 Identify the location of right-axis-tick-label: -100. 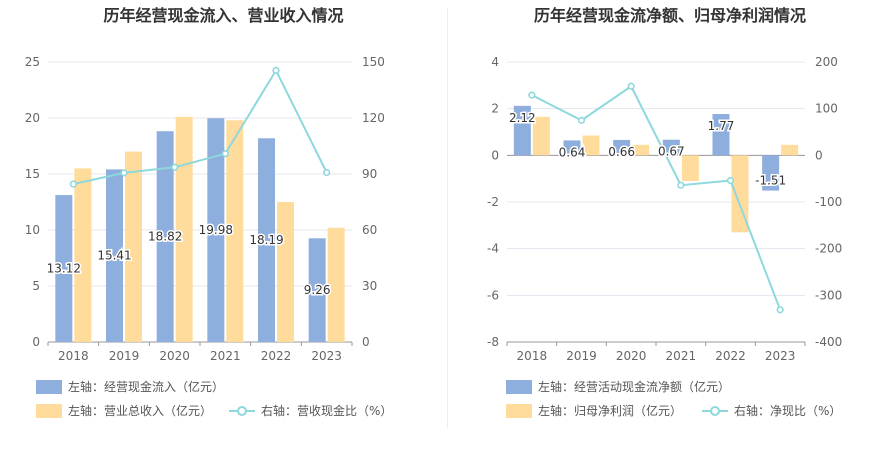
(828, 202).